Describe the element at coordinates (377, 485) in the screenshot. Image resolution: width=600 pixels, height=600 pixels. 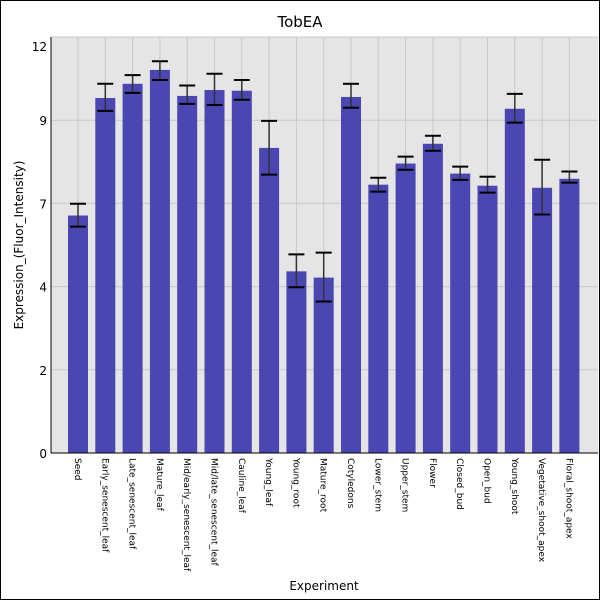
I see `x-tick-label: Lower_stem` at that location.